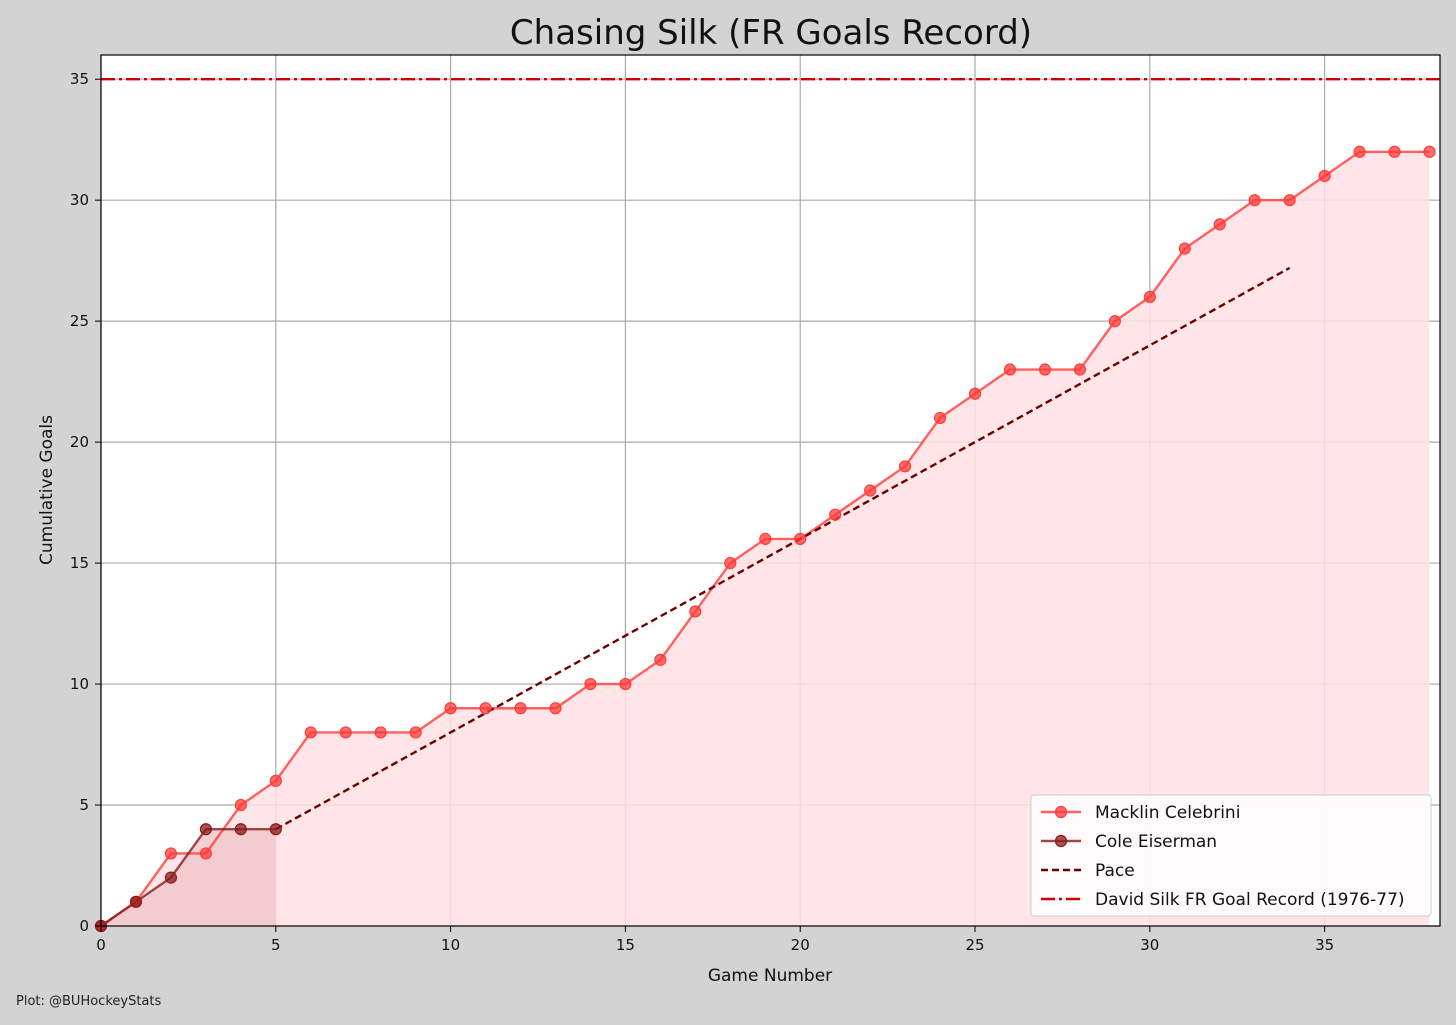  What do you see at coordinates (770, 976) in the screenshot?
I see `x-axis-label: Game Number` at bounding box center [770, 976].